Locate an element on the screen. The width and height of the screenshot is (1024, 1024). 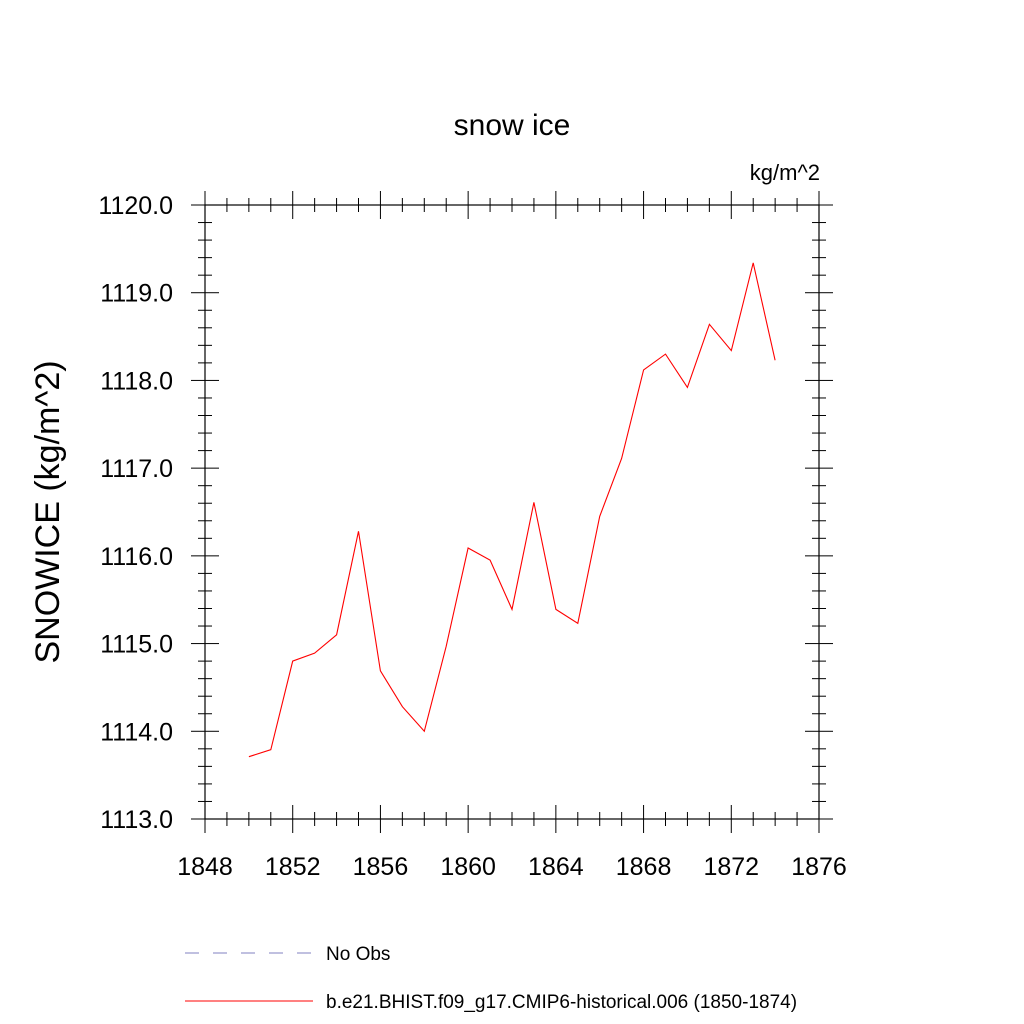
y-tick-label: 1114.0 is located at coordinates (136, 732).